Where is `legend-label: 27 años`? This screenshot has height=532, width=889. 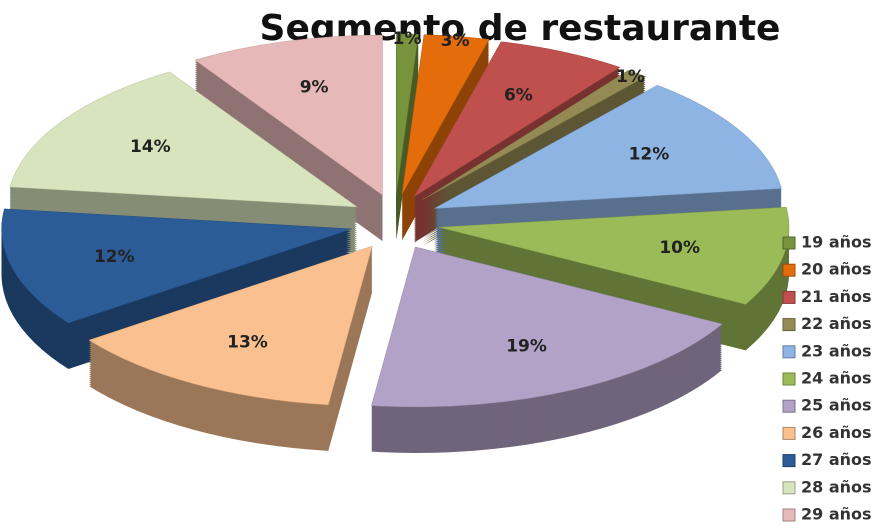 legend-label: 27 años is located at coordinates (836, 459).